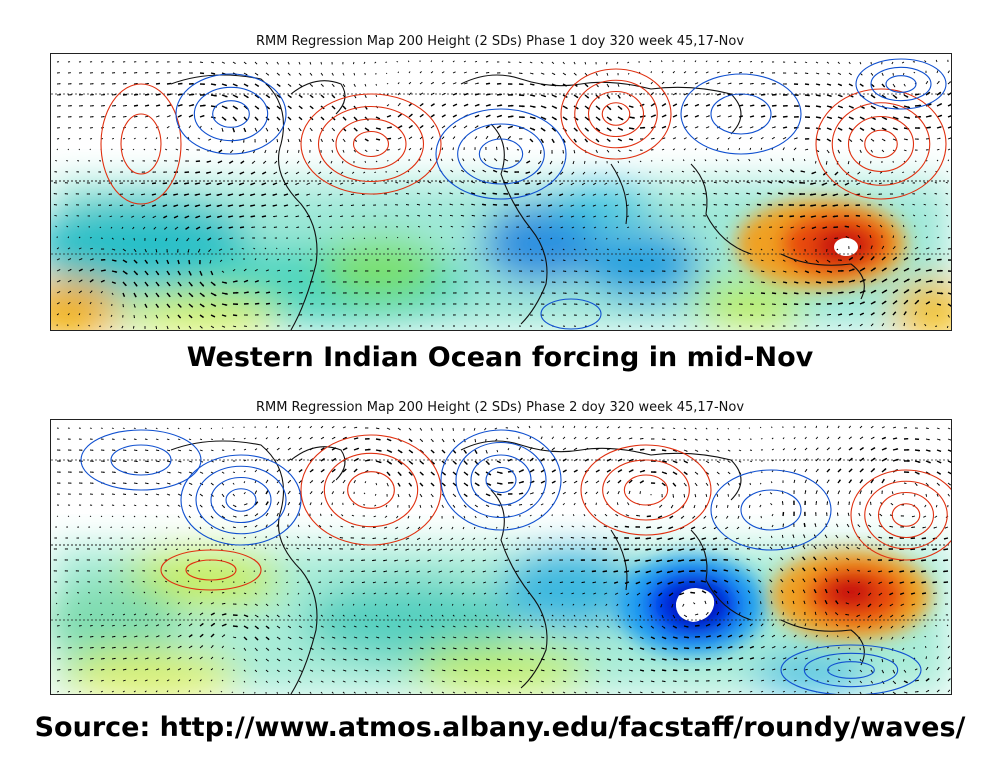 This screenshot has width=1000, height=761. I want to click on max-anomaly-spot, so click(846, 247).